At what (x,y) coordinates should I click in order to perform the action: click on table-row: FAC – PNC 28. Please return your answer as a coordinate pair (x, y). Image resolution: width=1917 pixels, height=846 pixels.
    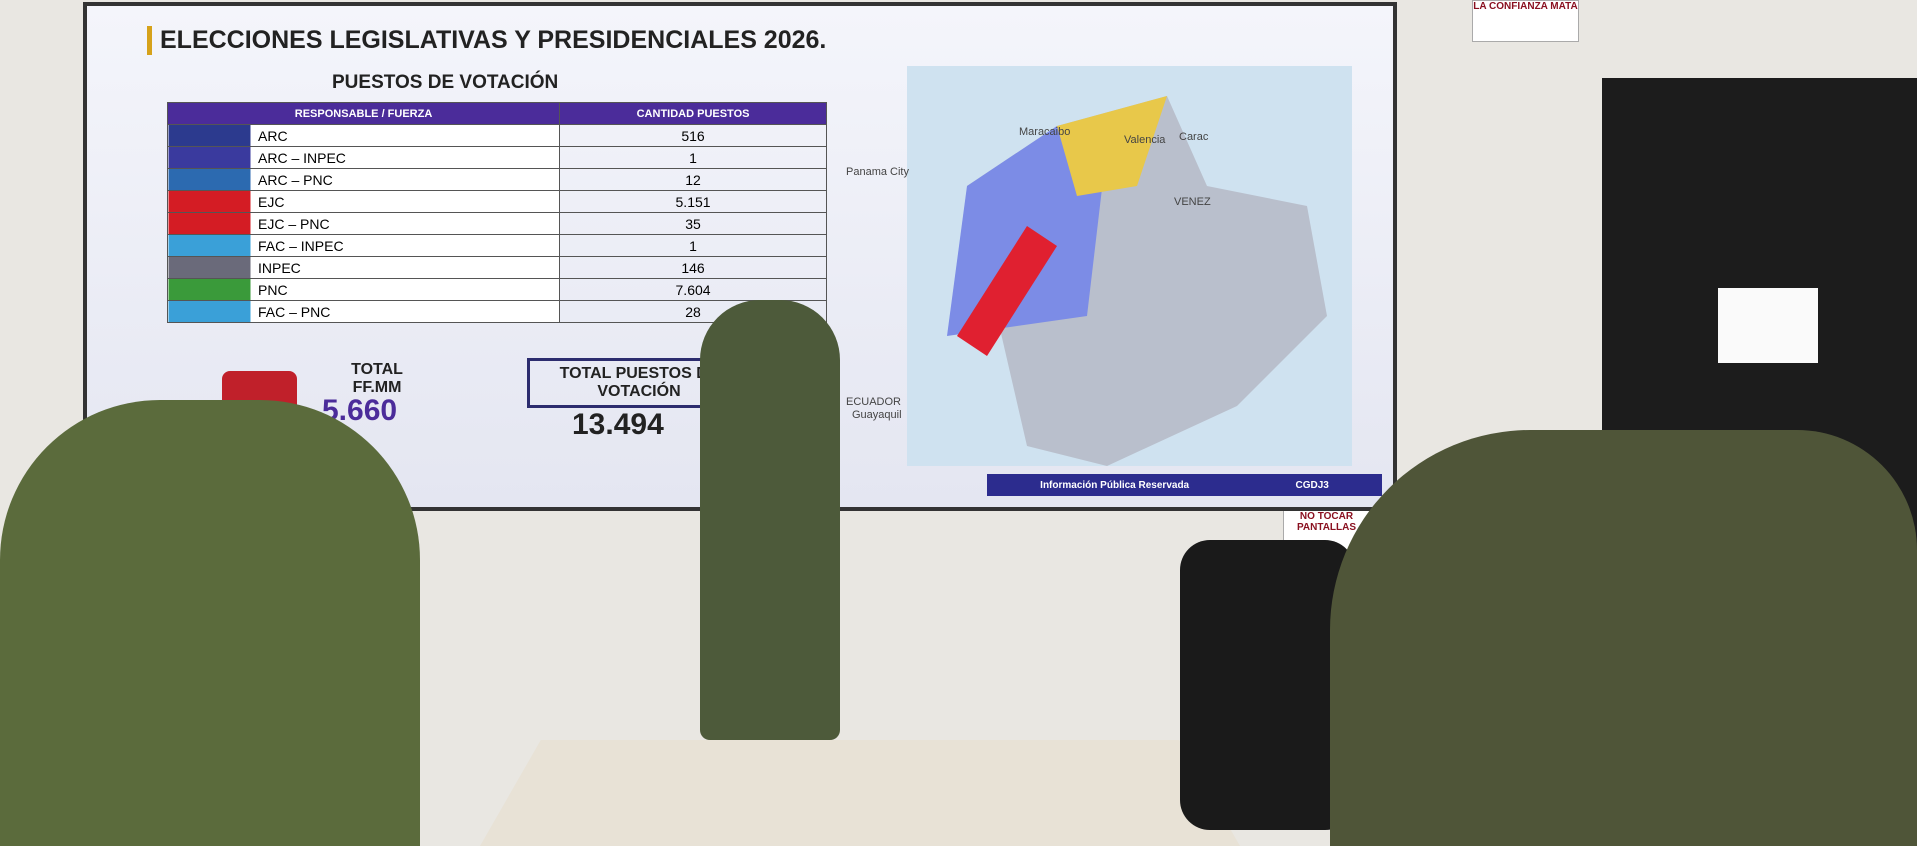
    Looking at the image, I should click on (496, 311).